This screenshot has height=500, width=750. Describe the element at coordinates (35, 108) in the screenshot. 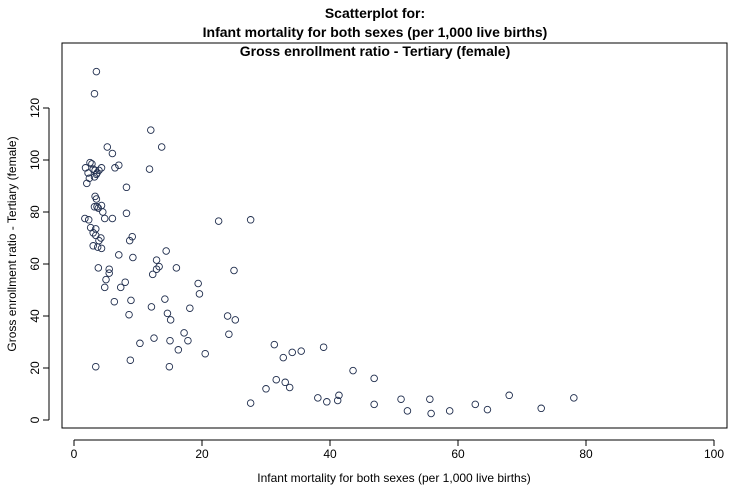

I see `y-tick-label: 120` at that location.